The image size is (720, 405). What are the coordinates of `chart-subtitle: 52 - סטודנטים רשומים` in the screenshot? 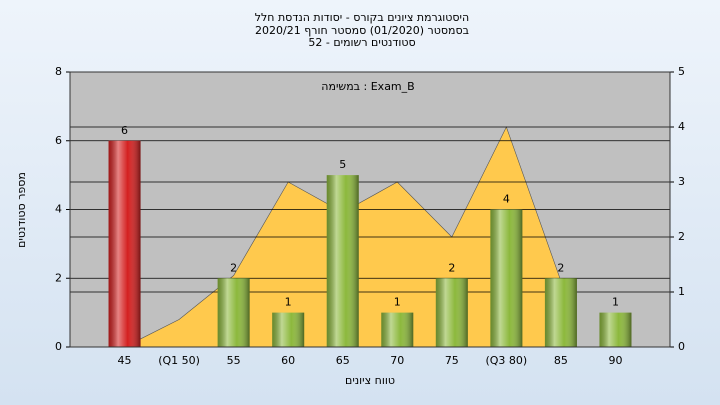 It's located at (361, 42).